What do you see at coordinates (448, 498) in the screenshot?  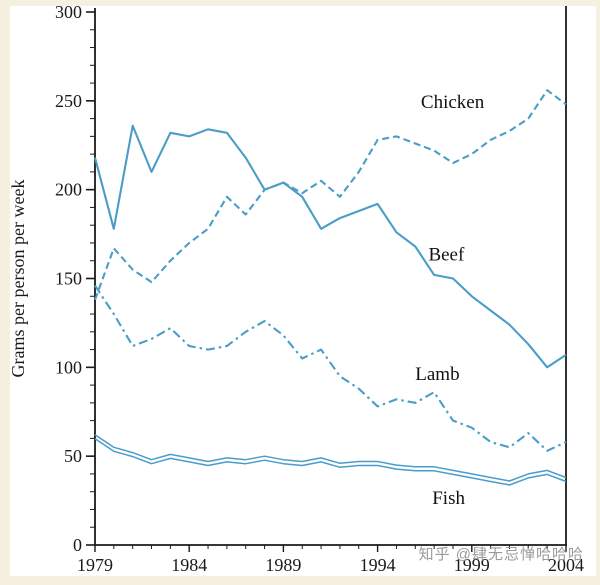 I see `fish-label: Fish` at bounding box center [448, 498].